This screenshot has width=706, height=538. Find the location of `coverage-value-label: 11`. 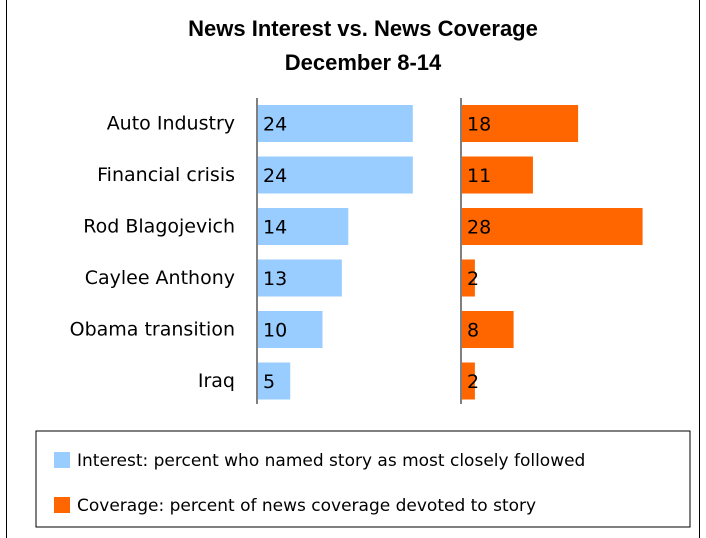

coverage-value-label: 11 is located at coordinates (479, 176).